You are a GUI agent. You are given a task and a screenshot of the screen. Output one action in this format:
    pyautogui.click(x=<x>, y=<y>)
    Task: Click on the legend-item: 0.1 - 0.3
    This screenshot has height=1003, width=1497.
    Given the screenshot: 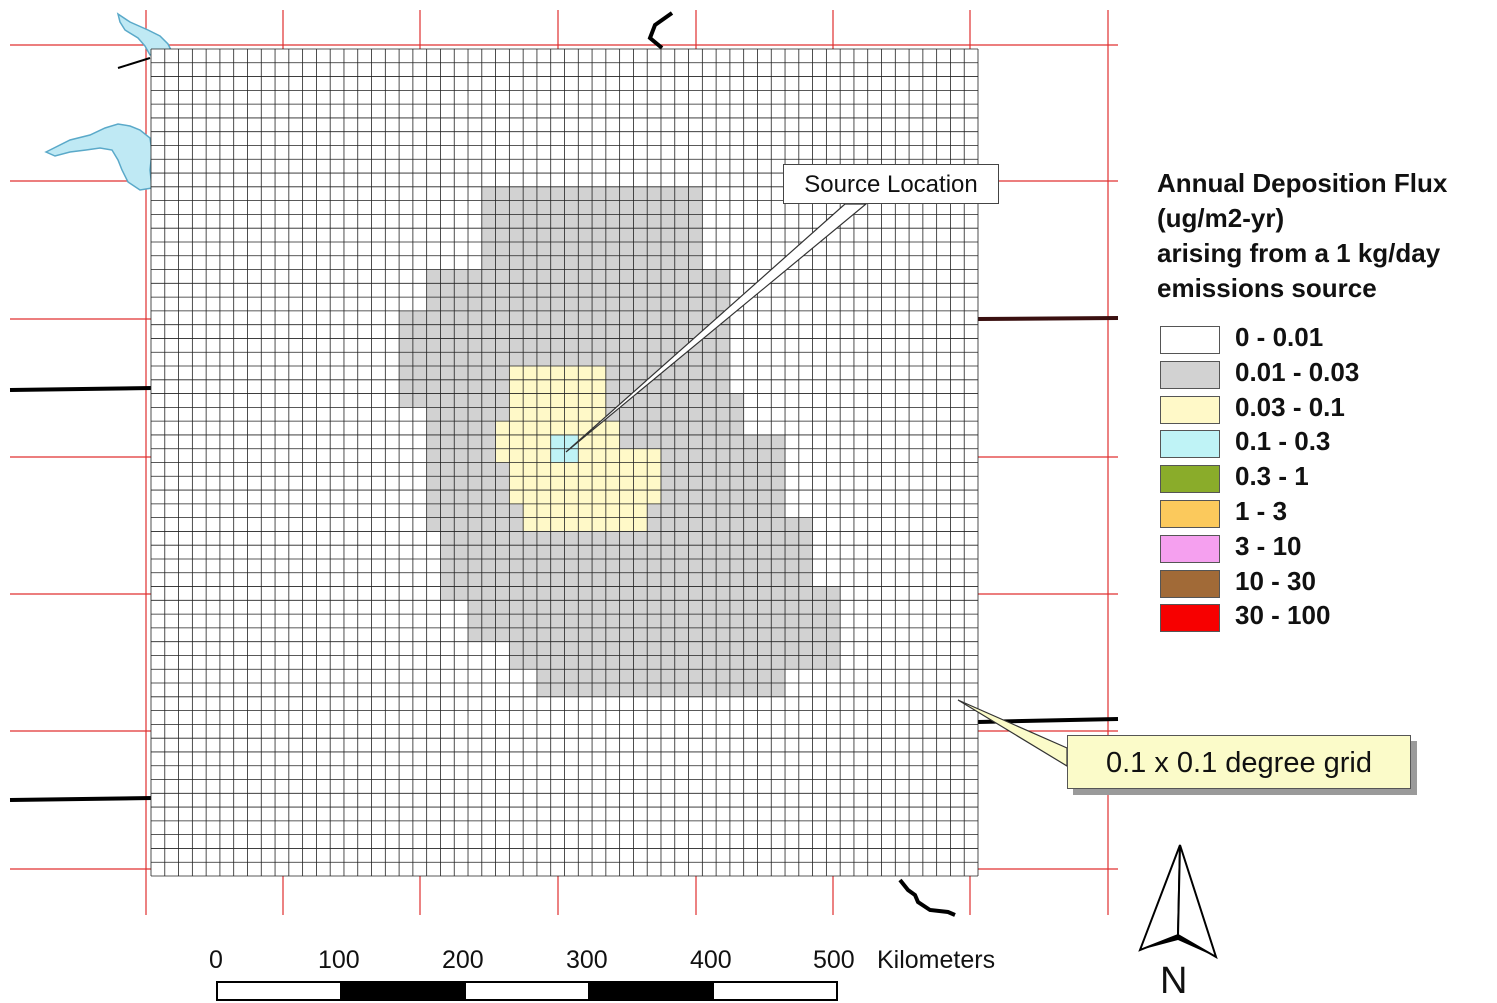 What is the action you would take?
    pyautogui.click(x=1325, y=444)
    